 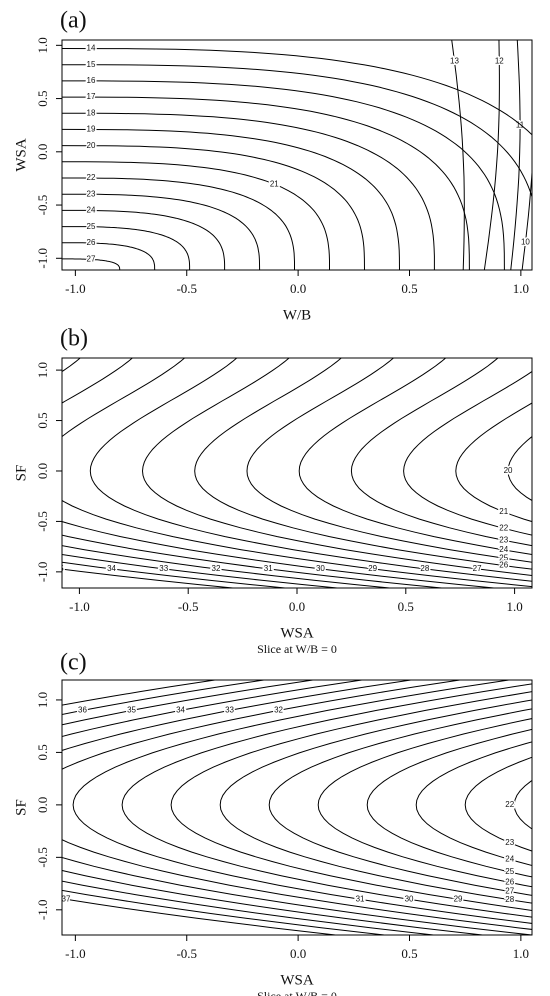 What do you see at coordinates (131, 710) in the screenshot?
I see `contour-label: 35` at bounding box center [131, 710].